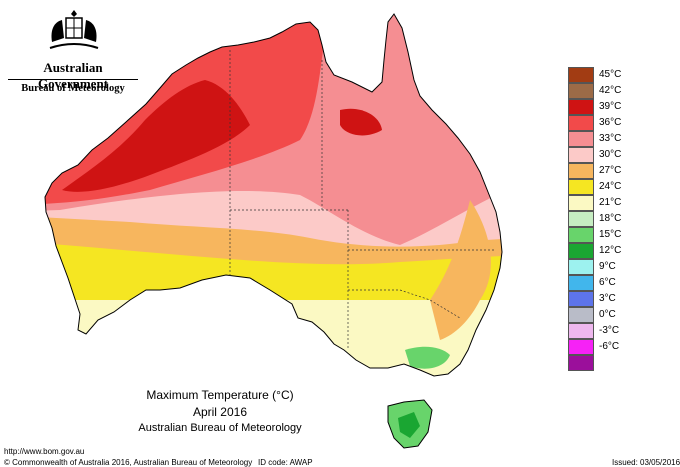 The width and height of the screenshot is (680, 467). I want to click on legend-label: 33°C, so click(610, 138).